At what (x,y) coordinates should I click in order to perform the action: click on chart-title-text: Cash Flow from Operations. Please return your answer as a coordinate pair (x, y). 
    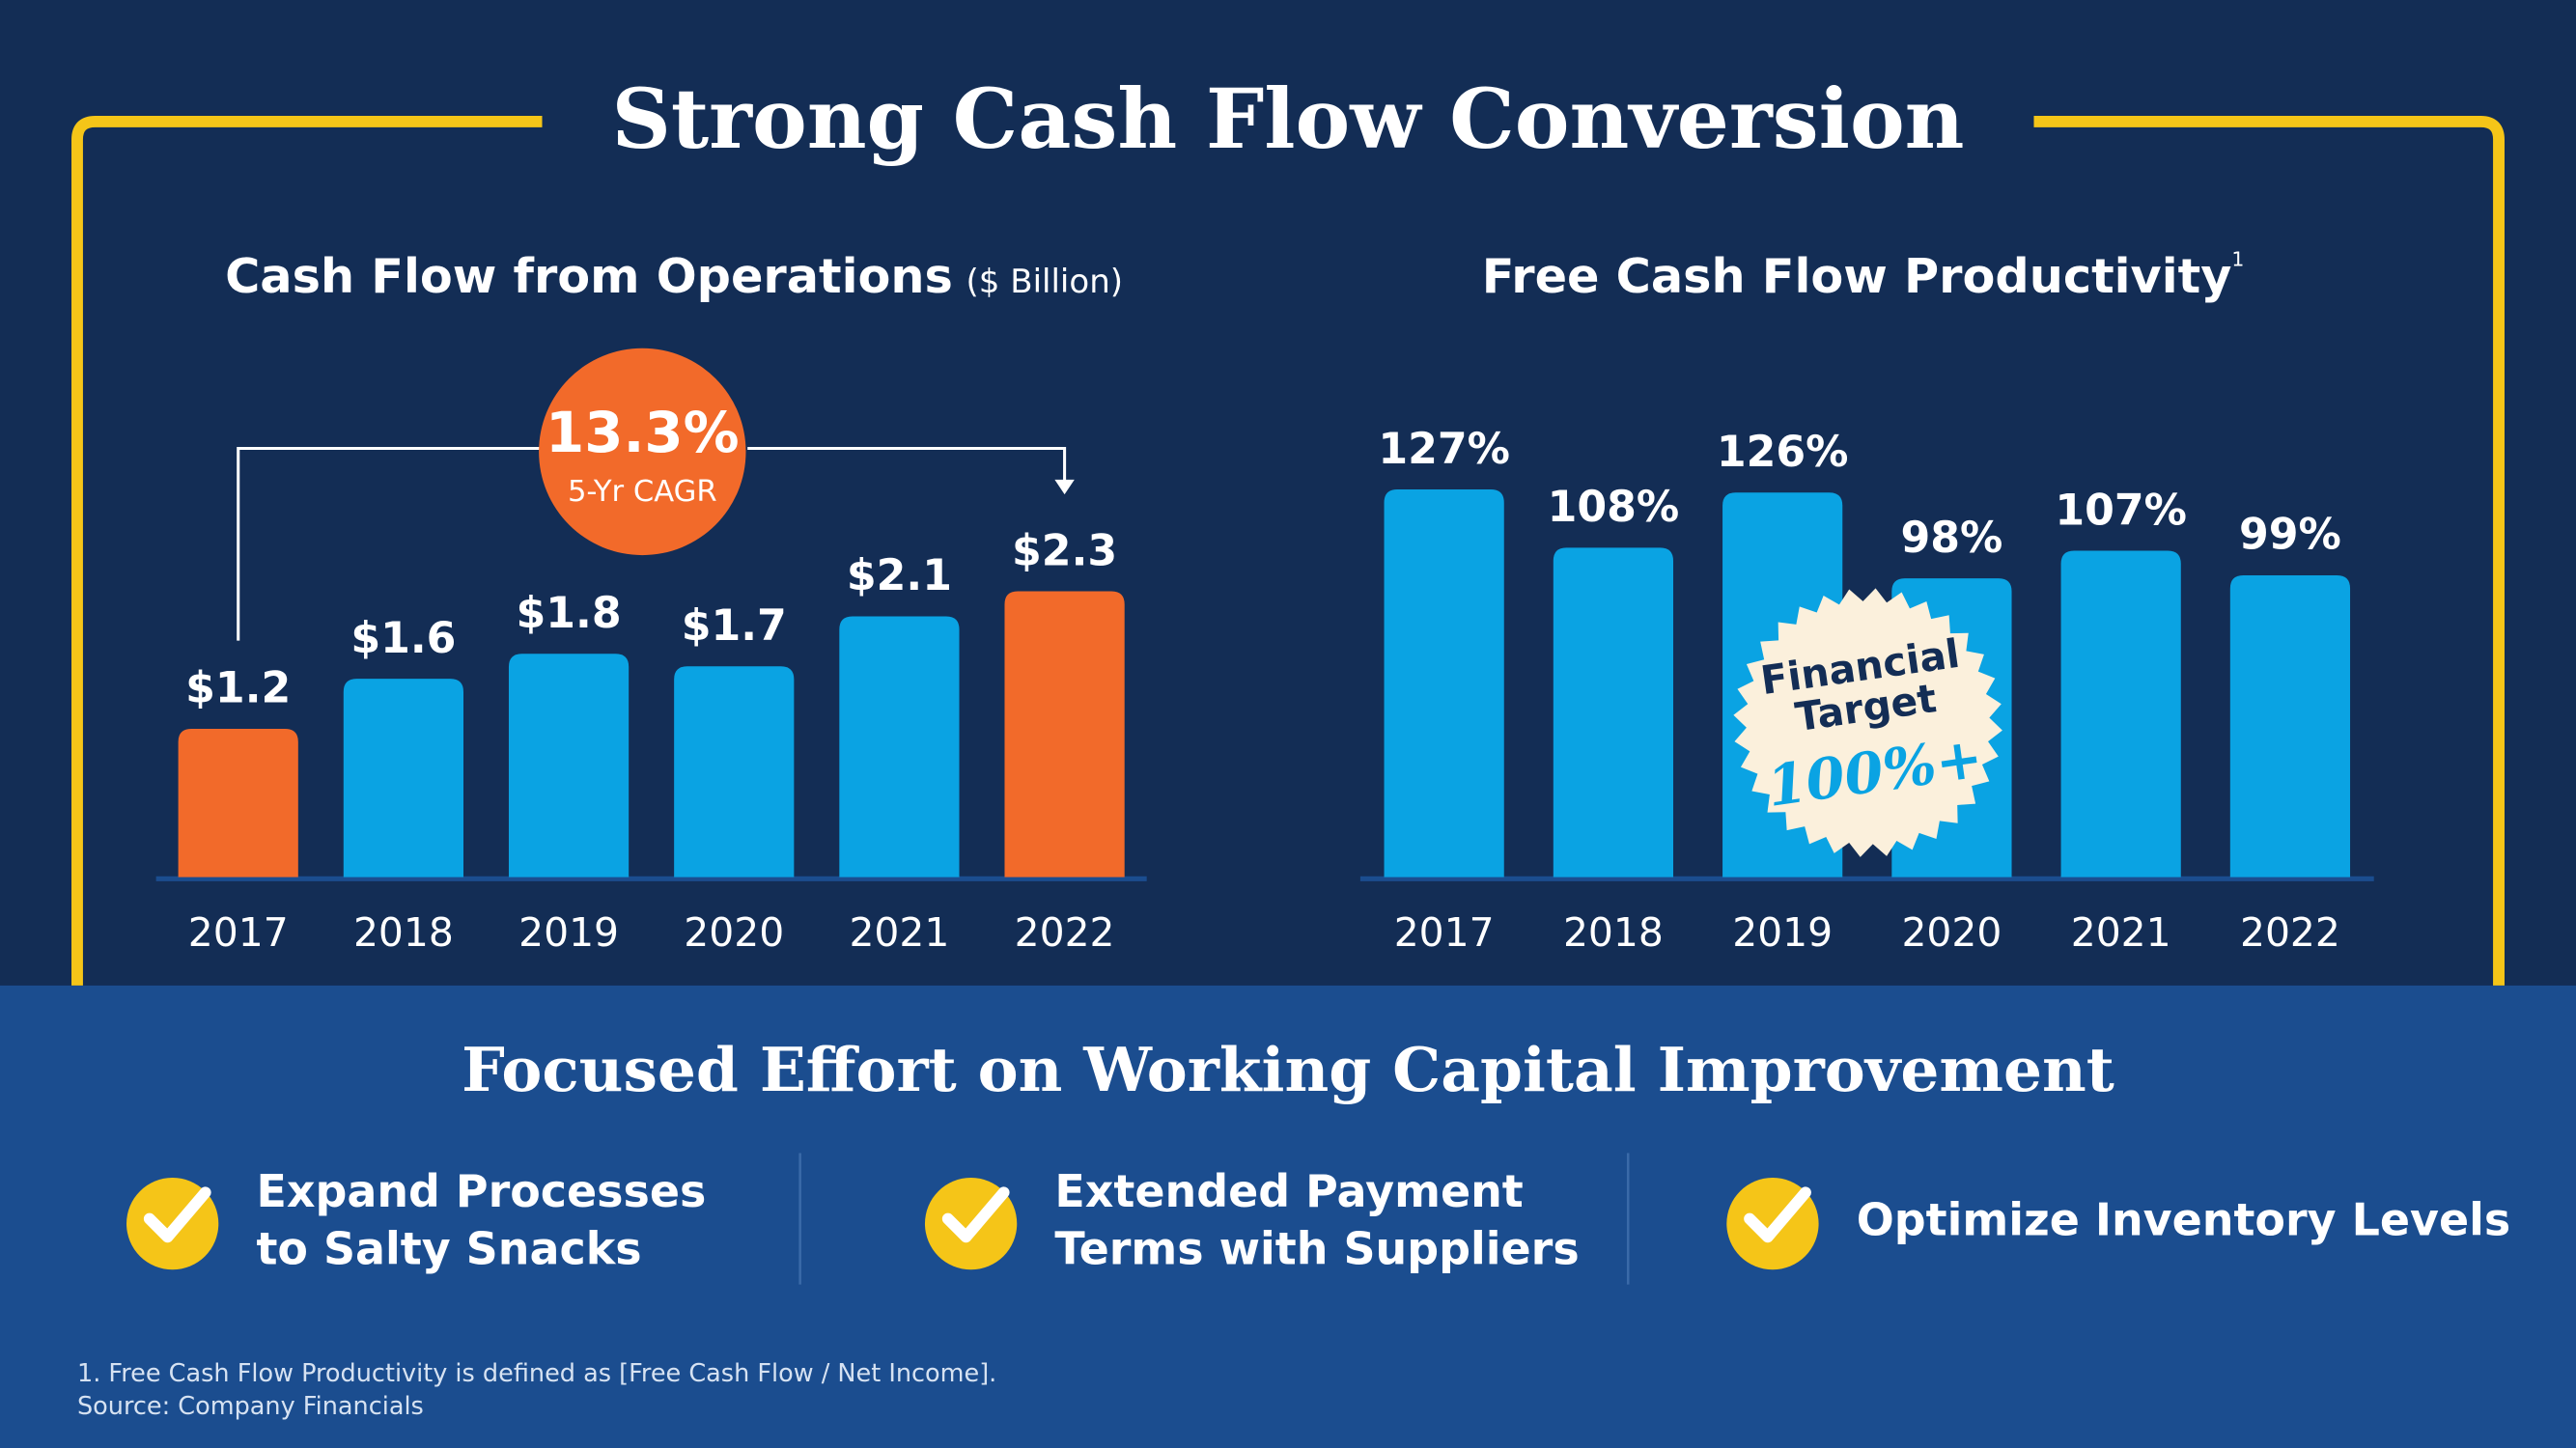
    Looking at the image, I should click on (589, 276).